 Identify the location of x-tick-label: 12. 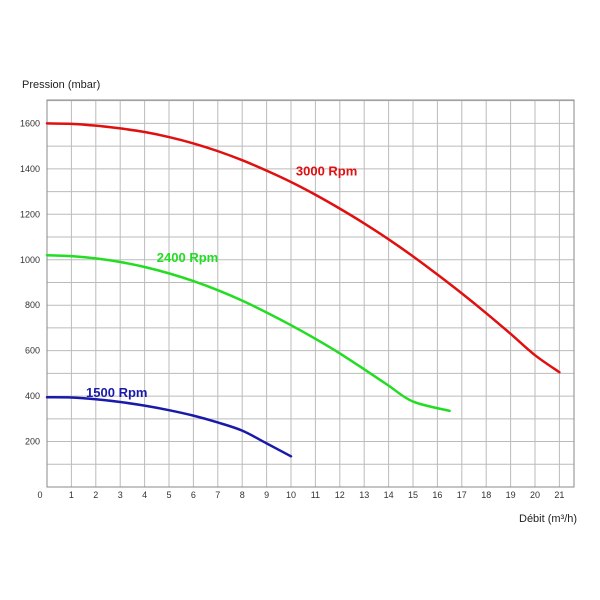
(340, 495).